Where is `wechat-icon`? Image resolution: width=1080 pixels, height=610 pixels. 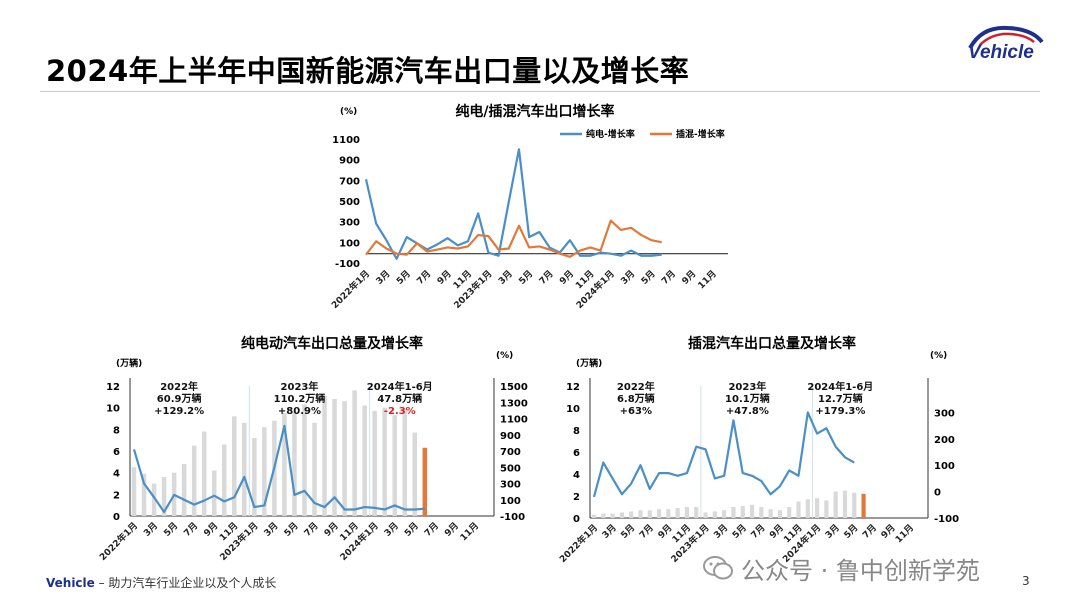 wechat-icon is located at coordinates (718, 568).